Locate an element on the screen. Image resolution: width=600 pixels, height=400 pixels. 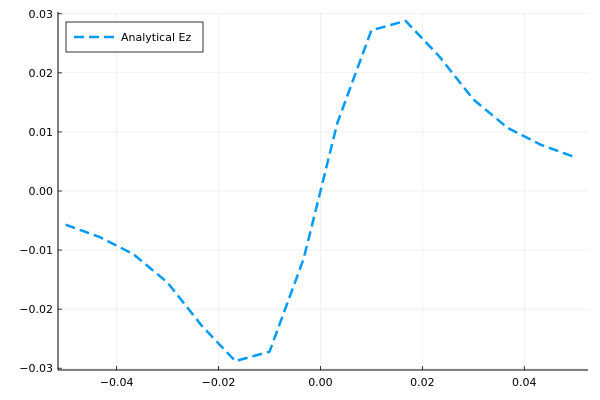
y-tick-labels: −0.03 −0.02 −0.01 0.00 0.01 0.02 0.03 is located at coordinates (36, 191).